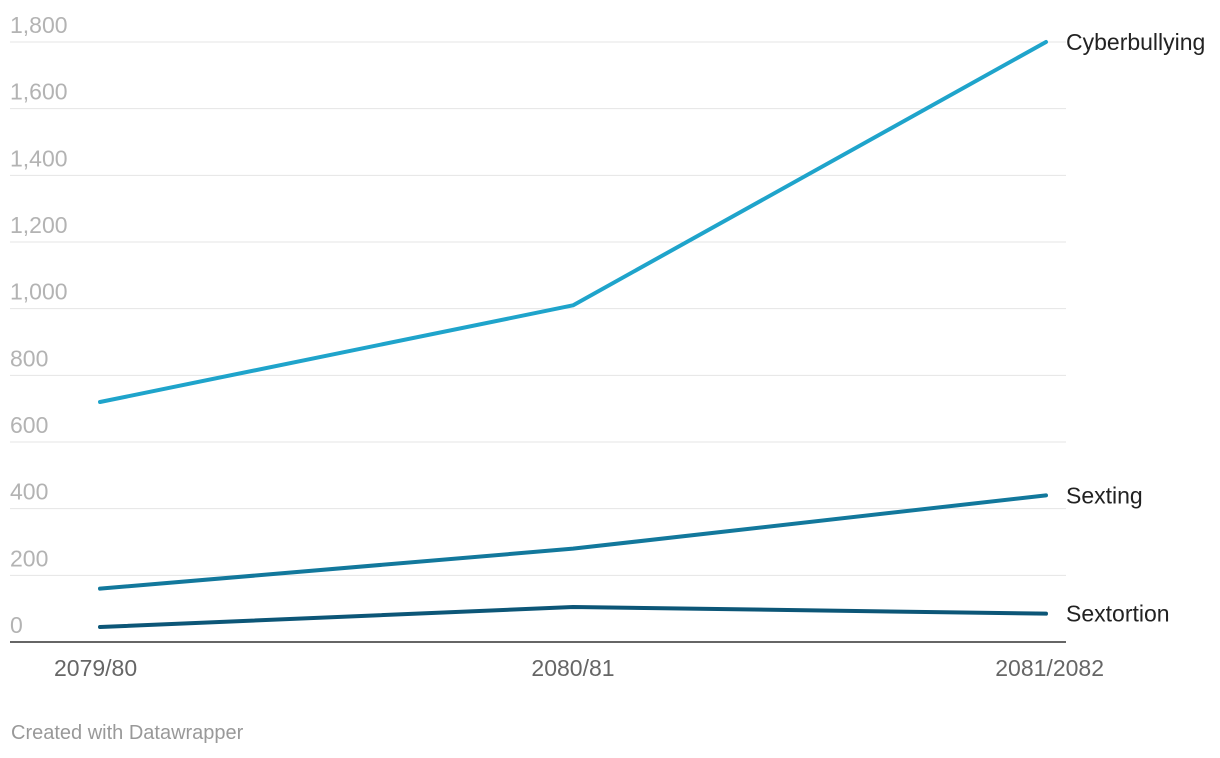 This screenshot has height=758, width=1220. Describe the element at coordinates (1104, 495) in the screenshot. I see `series-label: Sexting` at that location.